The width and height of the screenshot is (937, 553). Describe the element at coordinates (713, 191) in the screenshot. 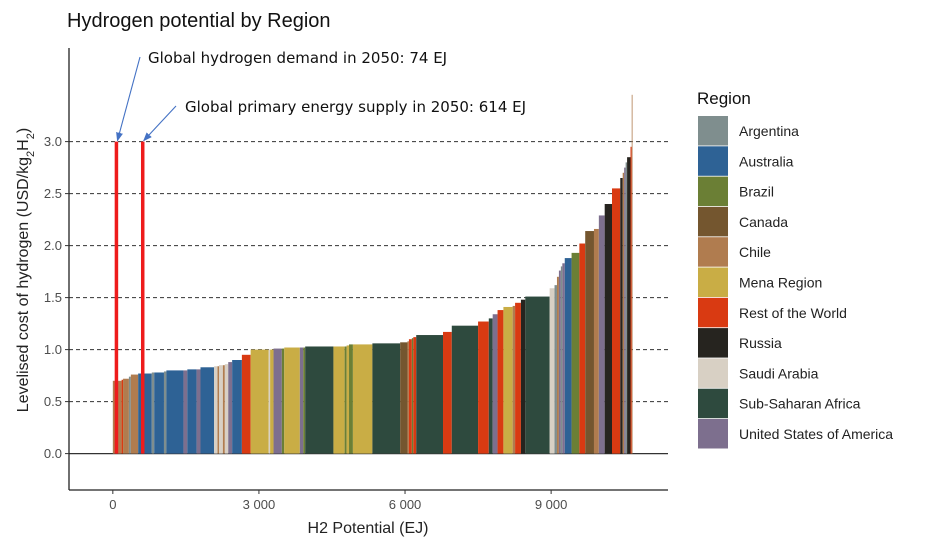

I see `legend-swatch-brazil` at that location.